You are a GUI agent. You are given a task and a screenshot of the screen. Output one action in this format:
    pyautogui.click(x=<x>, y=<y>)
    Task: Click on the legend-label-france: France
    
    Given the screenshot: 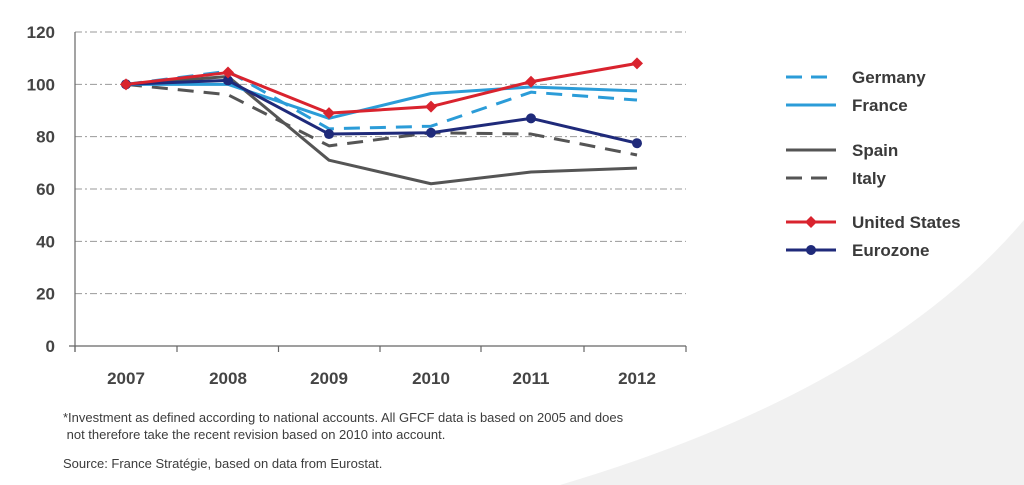 What is the action you would take?
    pyautogui.click(x=880, y=105)
    